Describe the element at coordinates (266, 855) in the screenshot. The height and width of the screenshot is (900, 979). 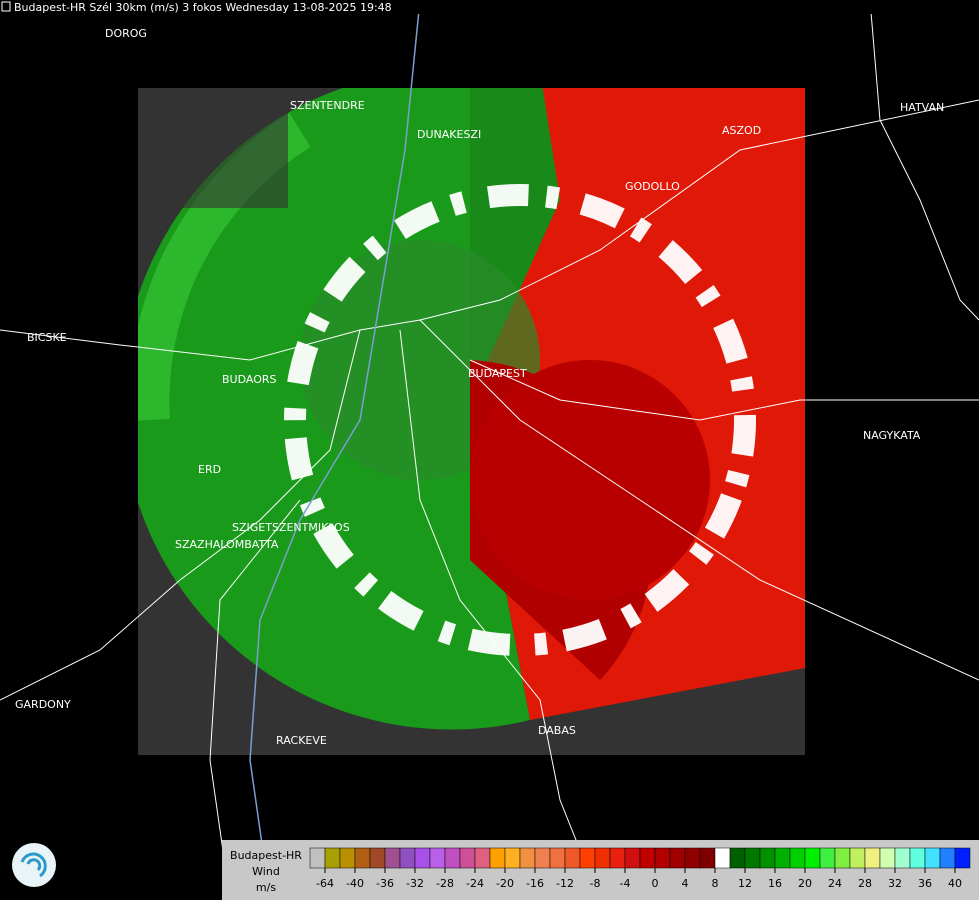
I see `legend-caption: Budapest-HR` at that location.